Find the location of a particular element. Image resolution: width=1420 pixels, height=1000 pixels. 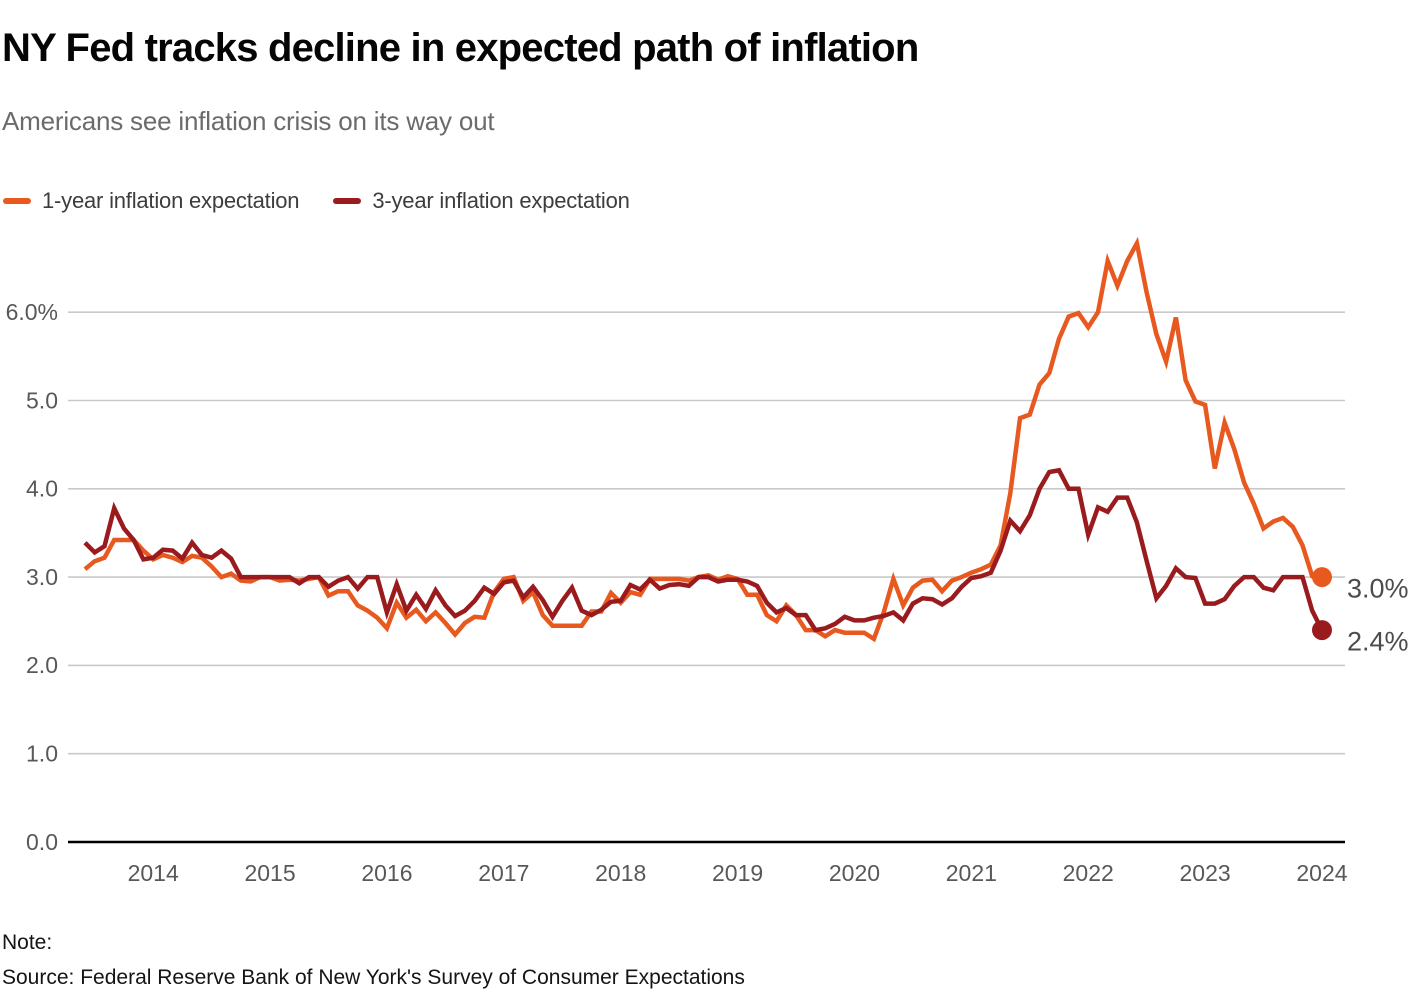

y-tick-label: 4.0 is located at coordinates (42, 489).